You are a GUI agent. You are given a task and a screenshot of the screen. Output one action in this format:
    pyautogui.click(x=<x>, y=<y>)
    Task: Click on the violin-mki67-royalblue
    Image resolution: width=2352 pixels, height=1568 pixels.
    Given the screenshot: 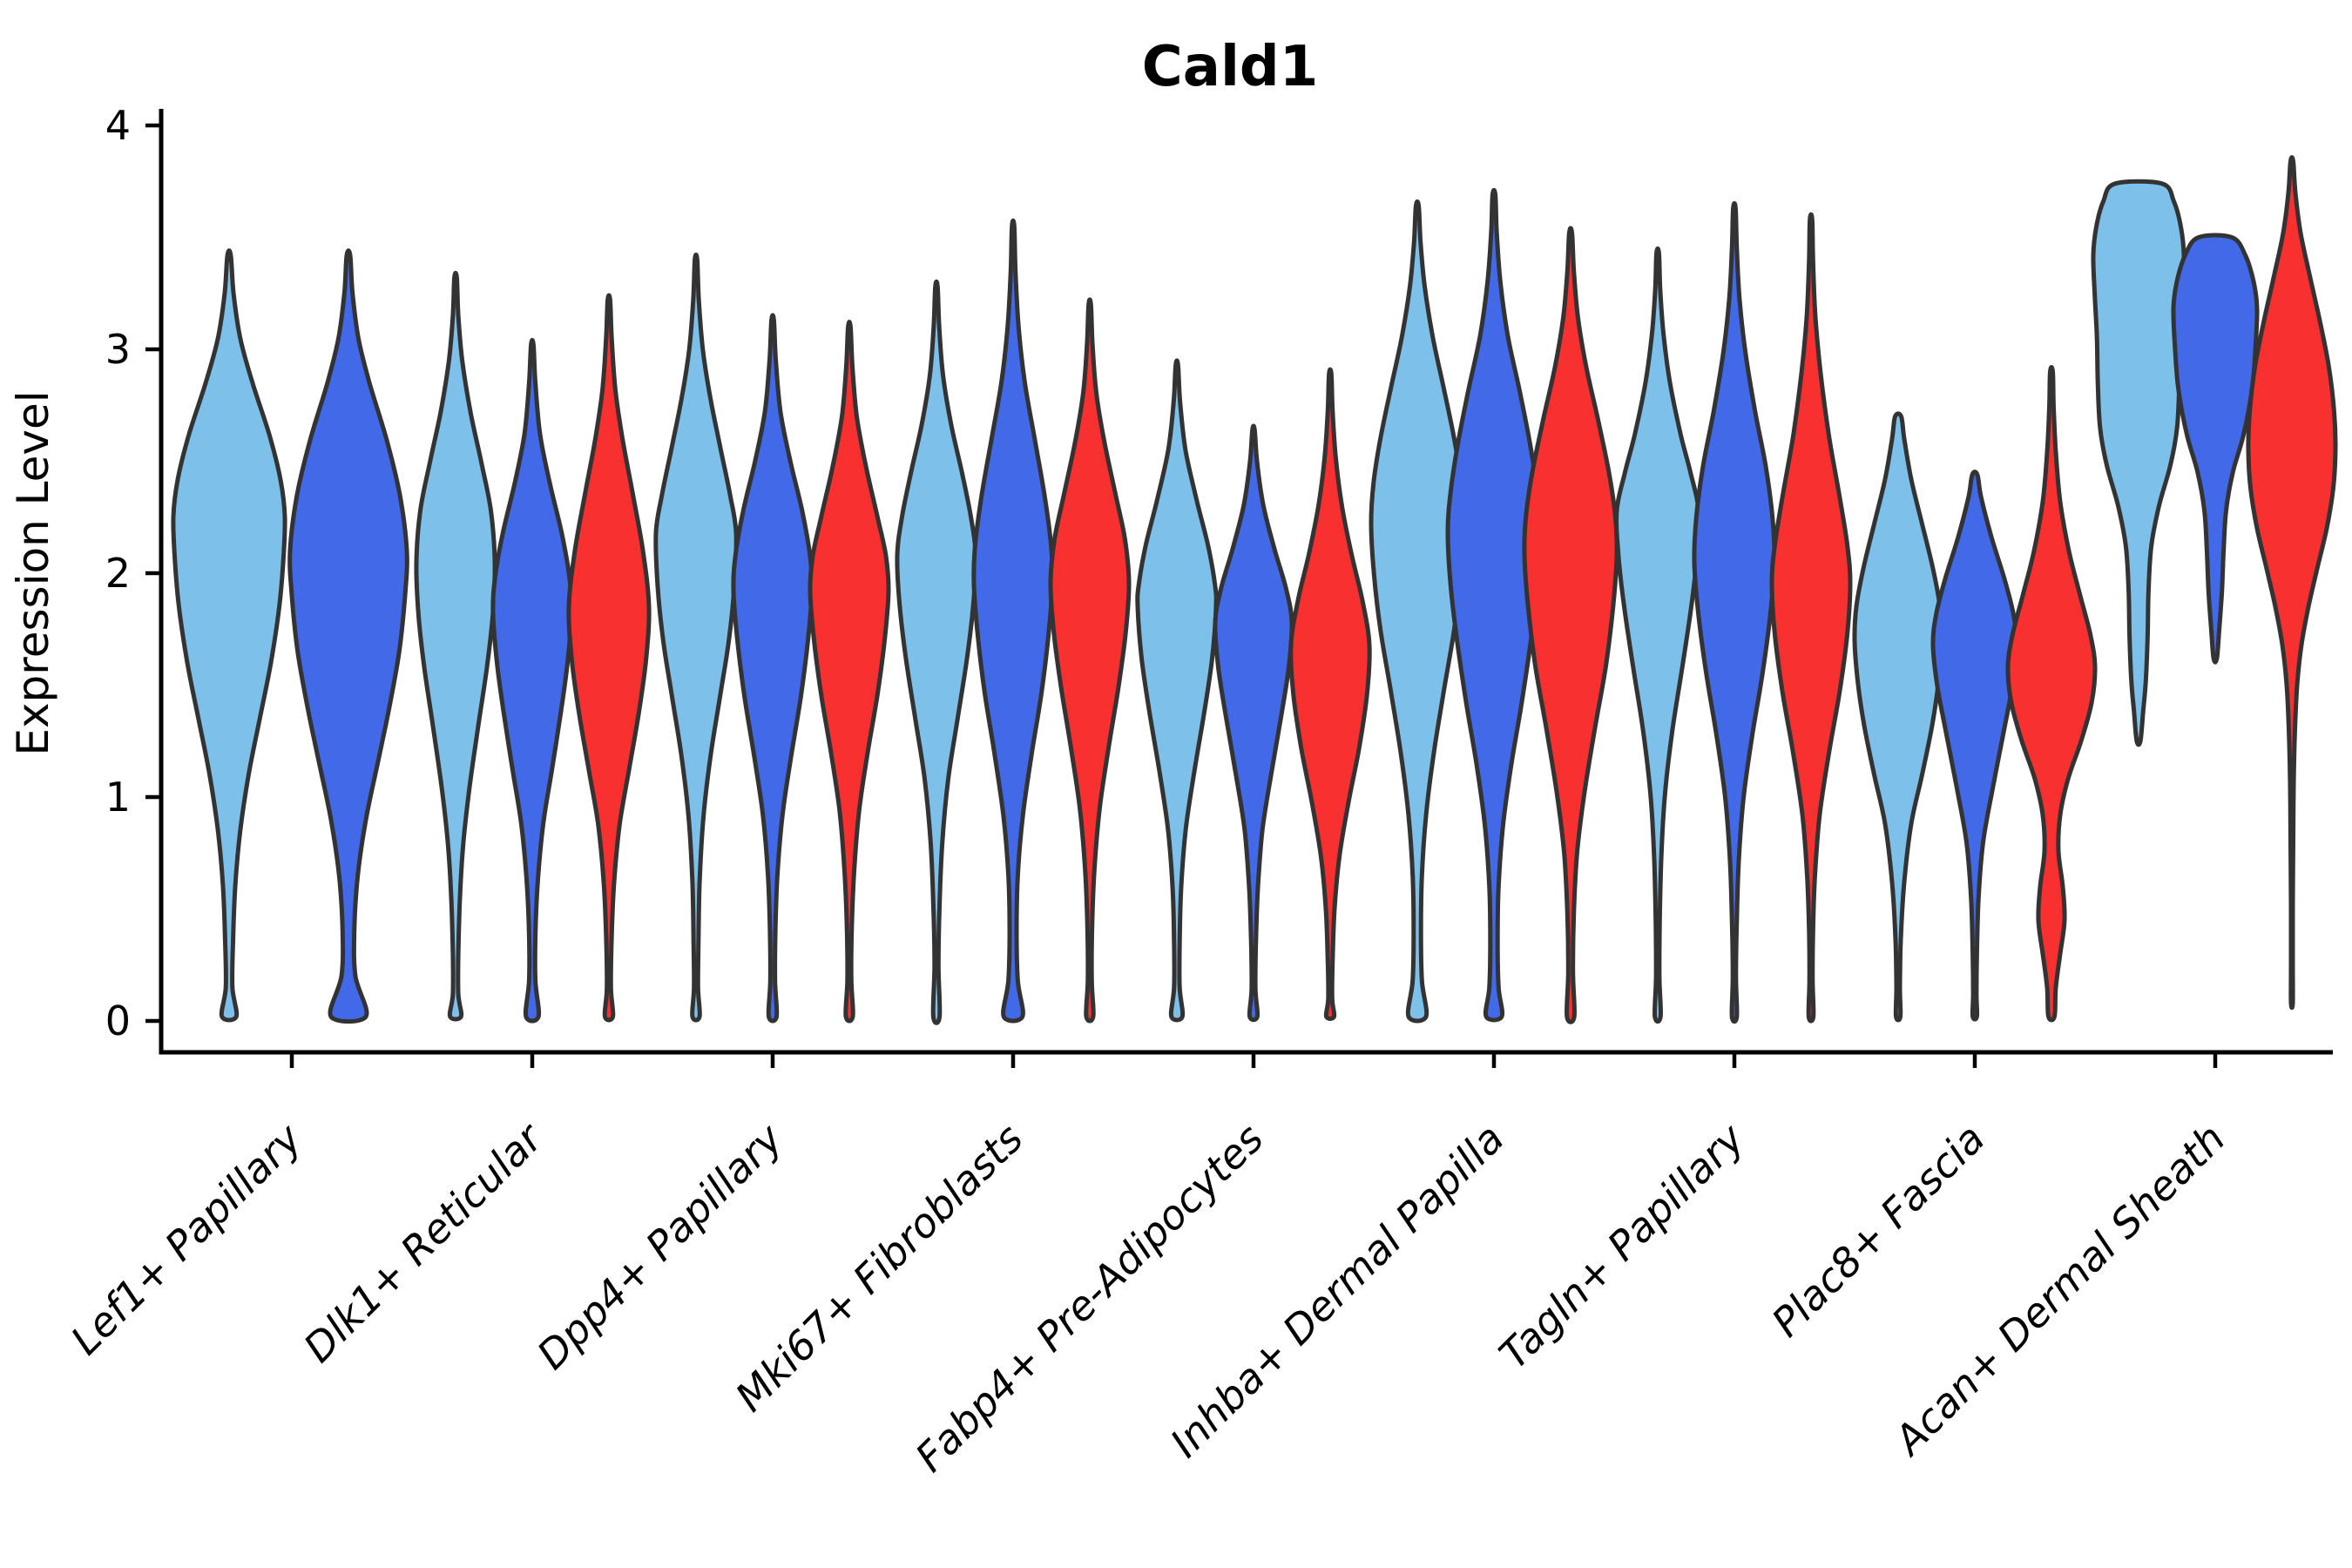 What is the action you would take?
    pyautogui.click(x=1013, y=621)
    